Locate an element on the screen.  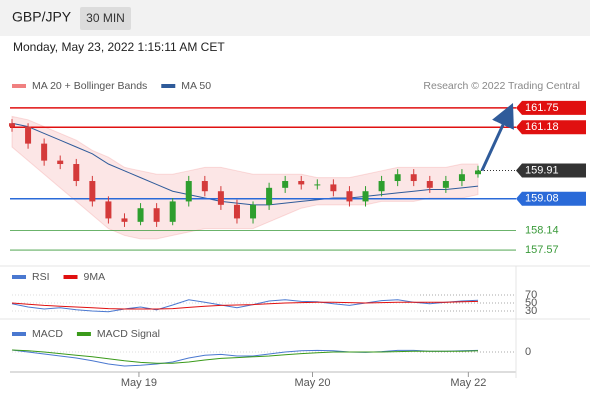
timeframe: 30 MIN is located at coordinates (105, 18).